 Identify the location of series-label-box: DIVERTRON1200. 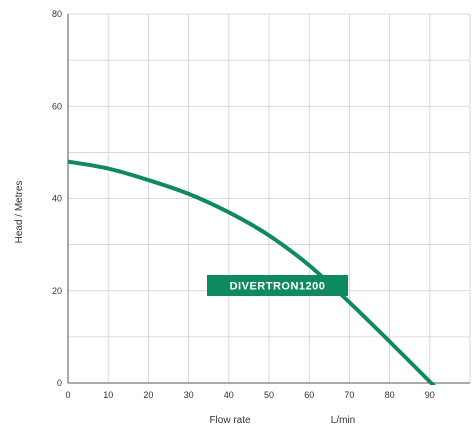
(277, 285).